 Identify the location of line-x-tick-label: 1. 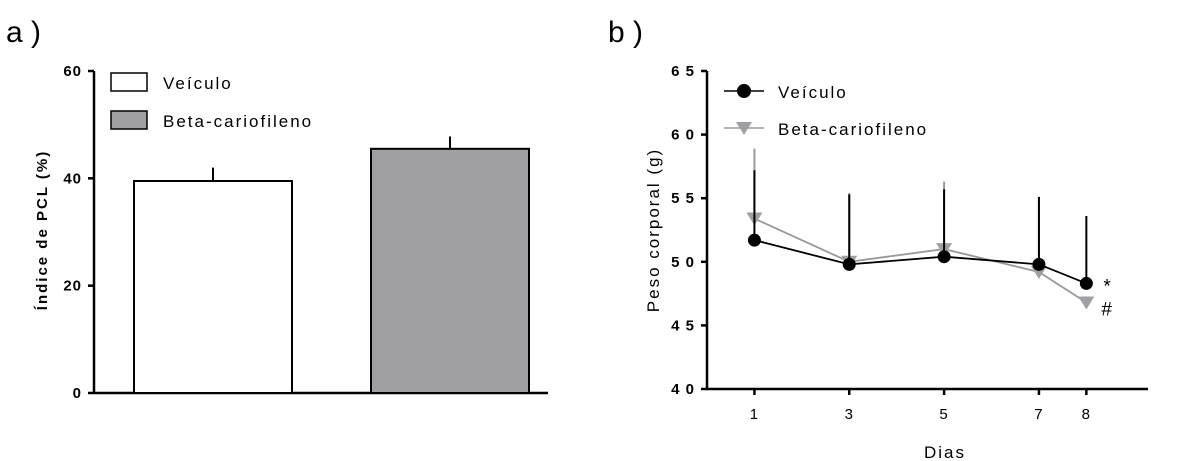
(754, 414).